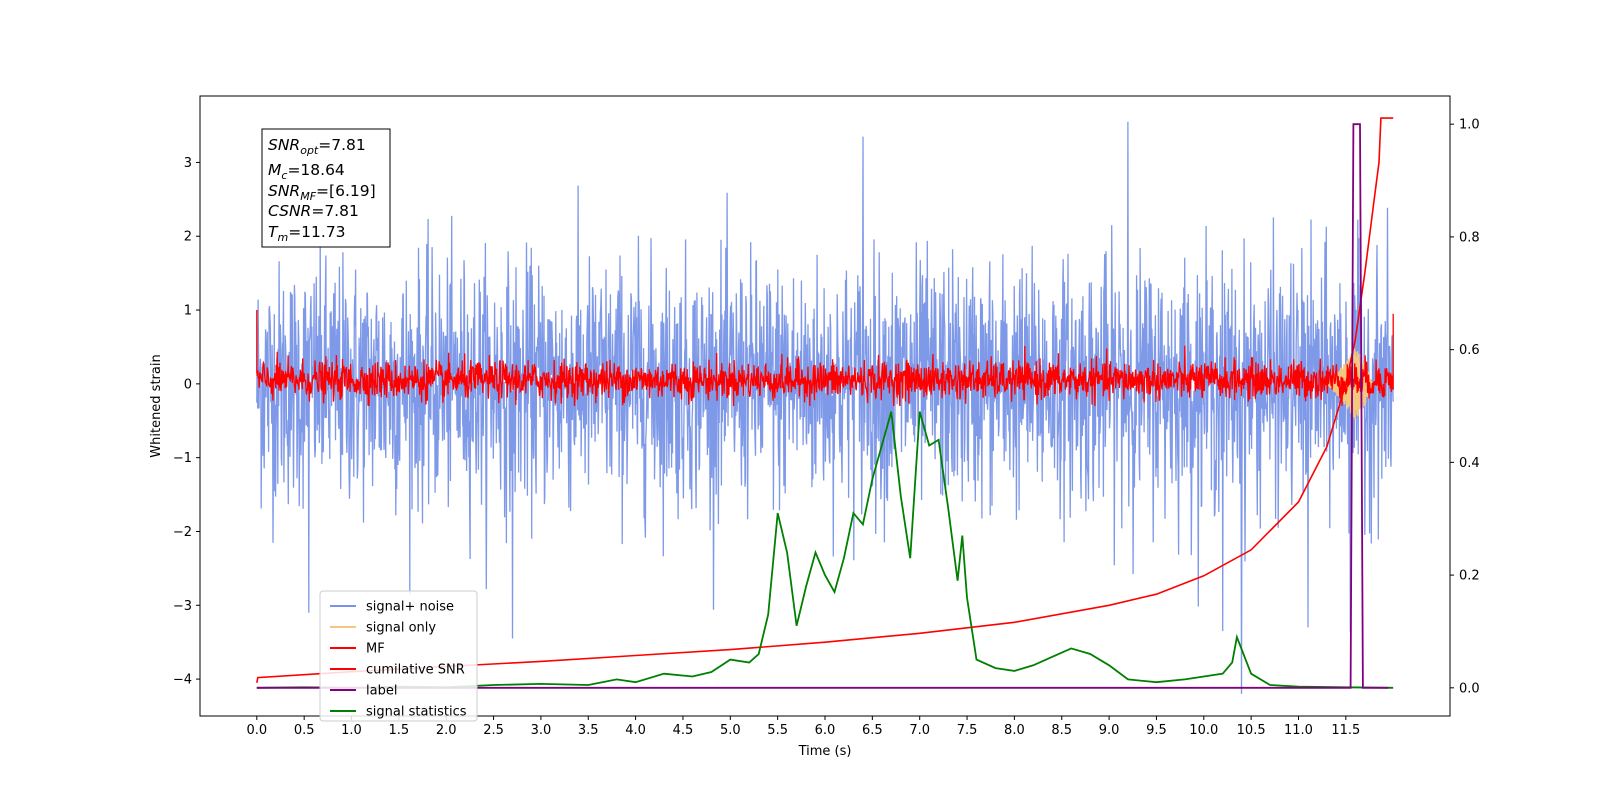 The width and height of the screenshot is (1600, 800). Describe the element at coordinates (1469, 688) in the screenshot. I see `y2-tick-label: 0.0` at that location.